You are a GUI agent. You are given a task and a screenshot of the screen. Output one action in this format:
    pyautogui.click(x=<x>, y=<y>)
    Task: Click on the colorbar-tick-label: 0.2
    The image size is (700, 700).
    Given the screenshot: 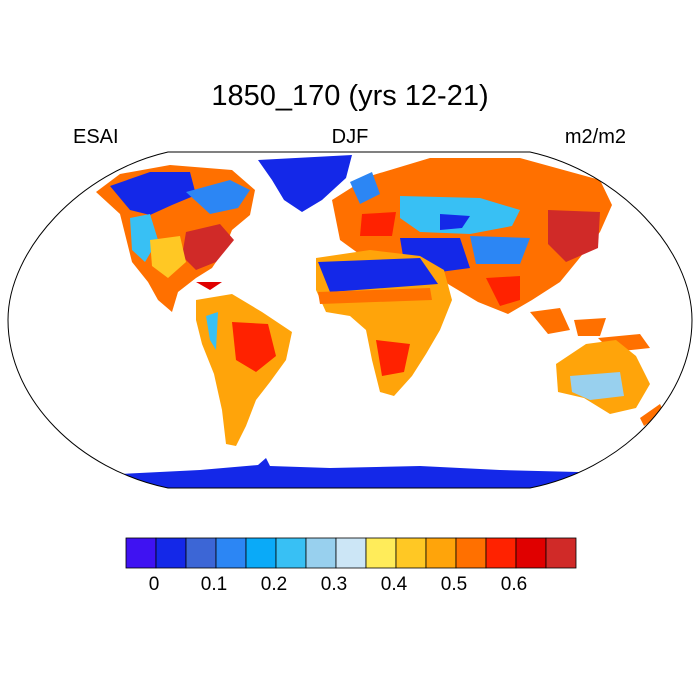 What is the action you would take?
    pyautogui.click(x=274, y=584)
    